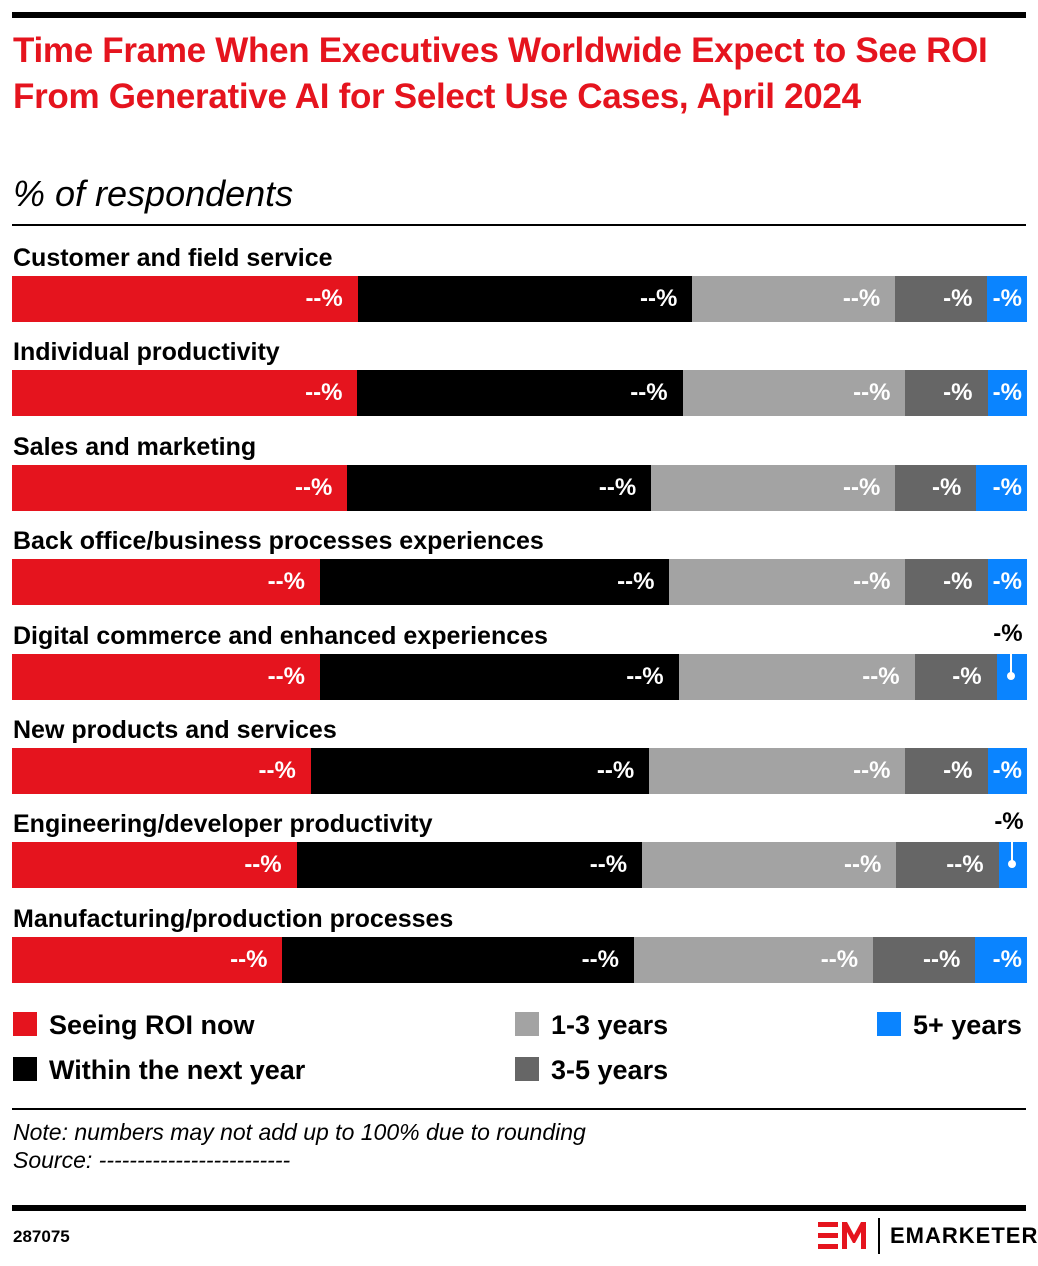 The image size is (1038, 1266). I want to click on brand-name: EMARKETER, so click(964, 1235).